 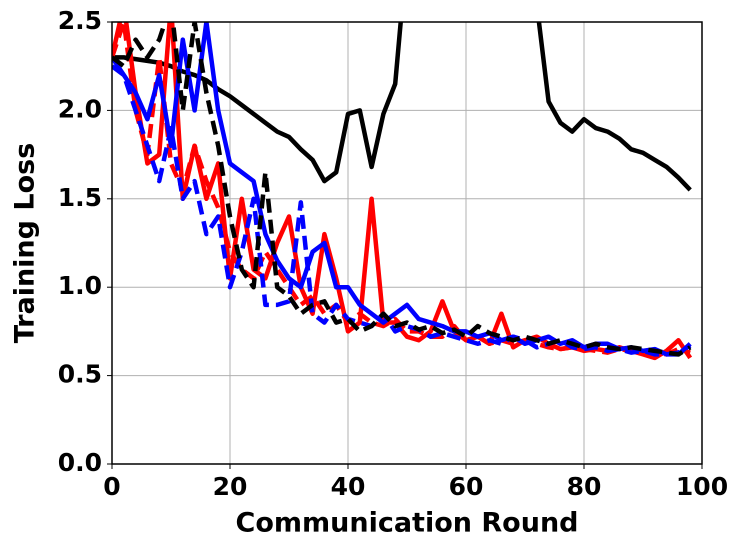 I want to click on x-axis-label: Communication Round, so click(x=407, y=523).